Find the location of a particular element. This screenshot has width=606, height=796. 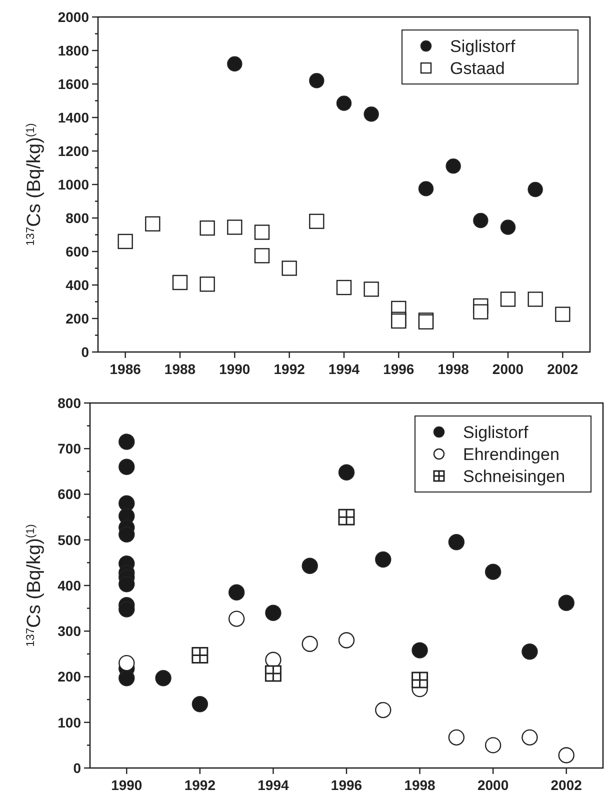

y-tick-label: 1800 is located at coordinates (74, 50).